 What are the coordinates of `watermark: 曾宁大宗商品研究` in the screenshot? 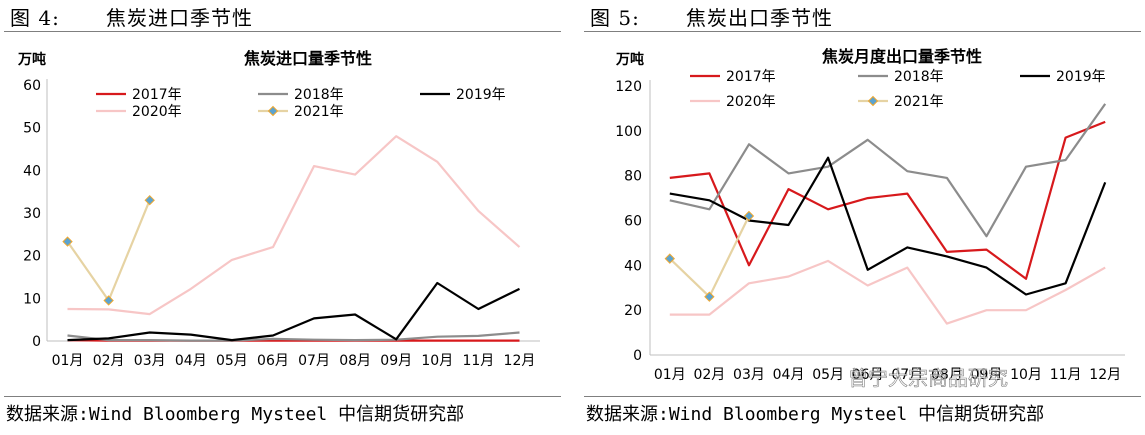 It's located at (928, 378).